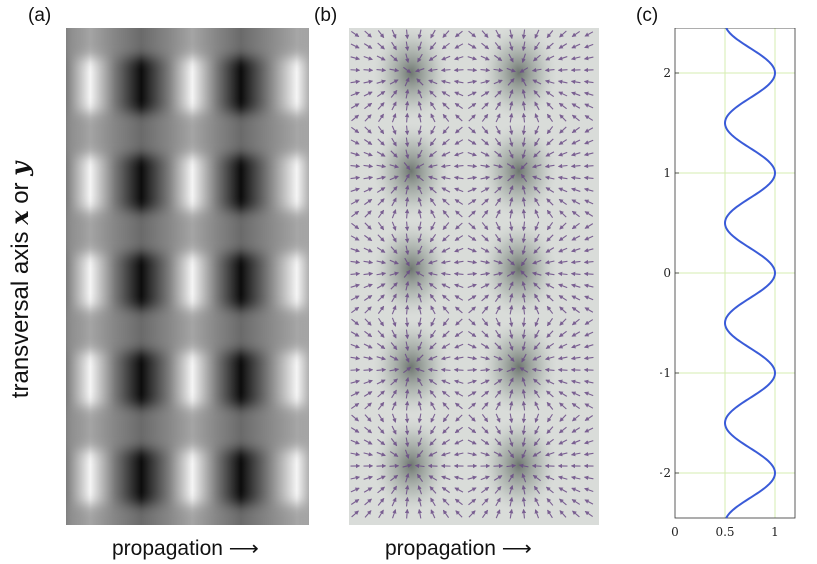 This screenshot has height=564, width=817. Describe the element at coordinates (187, 134) in the screenshot. I see `row-separator-band` at that location.